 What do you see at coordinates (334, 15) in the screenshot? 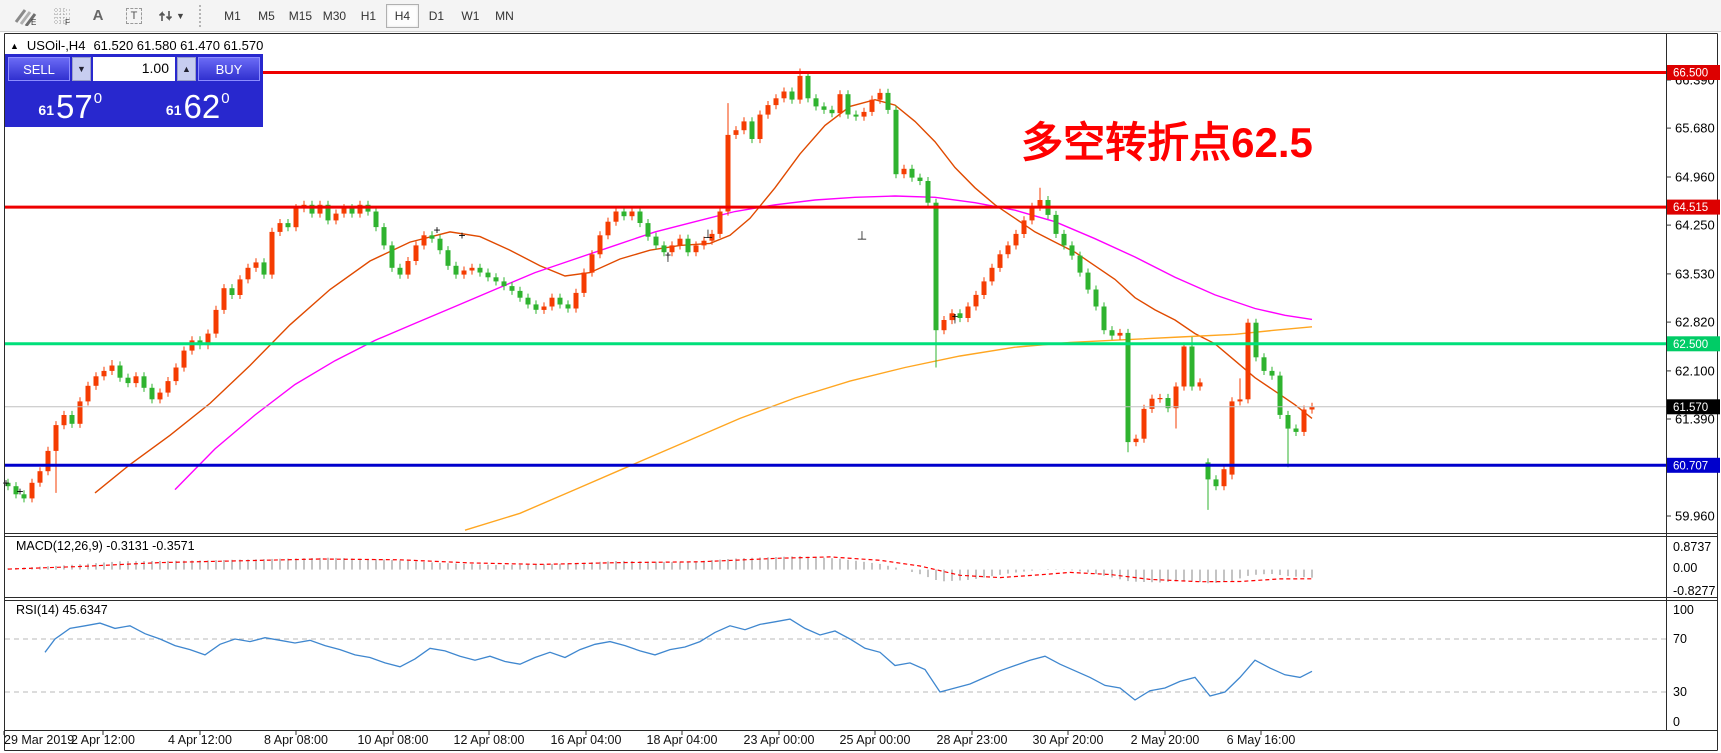
I see `timeframe-button-M30: M30` at bounding box center [334, 15].